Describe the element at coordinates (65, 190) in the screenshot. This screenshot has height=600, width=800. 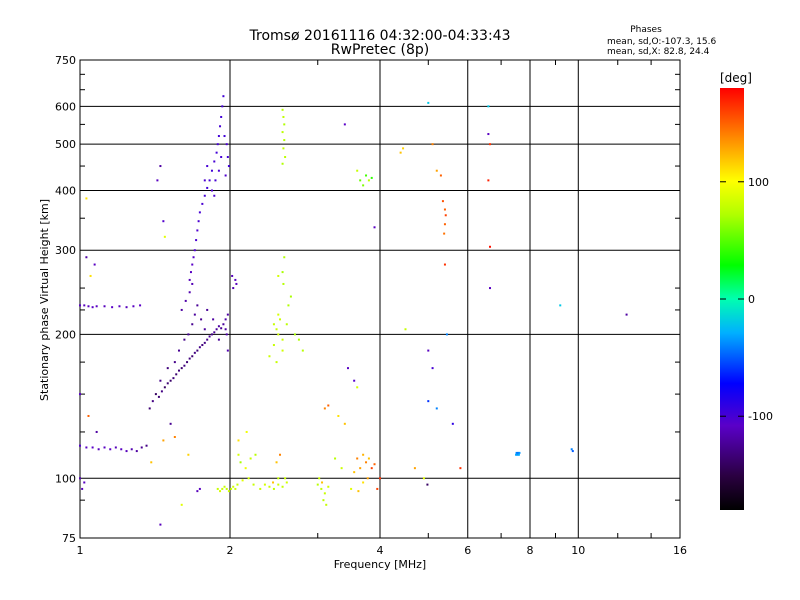
I see `y-tick-label: 400` at that location.